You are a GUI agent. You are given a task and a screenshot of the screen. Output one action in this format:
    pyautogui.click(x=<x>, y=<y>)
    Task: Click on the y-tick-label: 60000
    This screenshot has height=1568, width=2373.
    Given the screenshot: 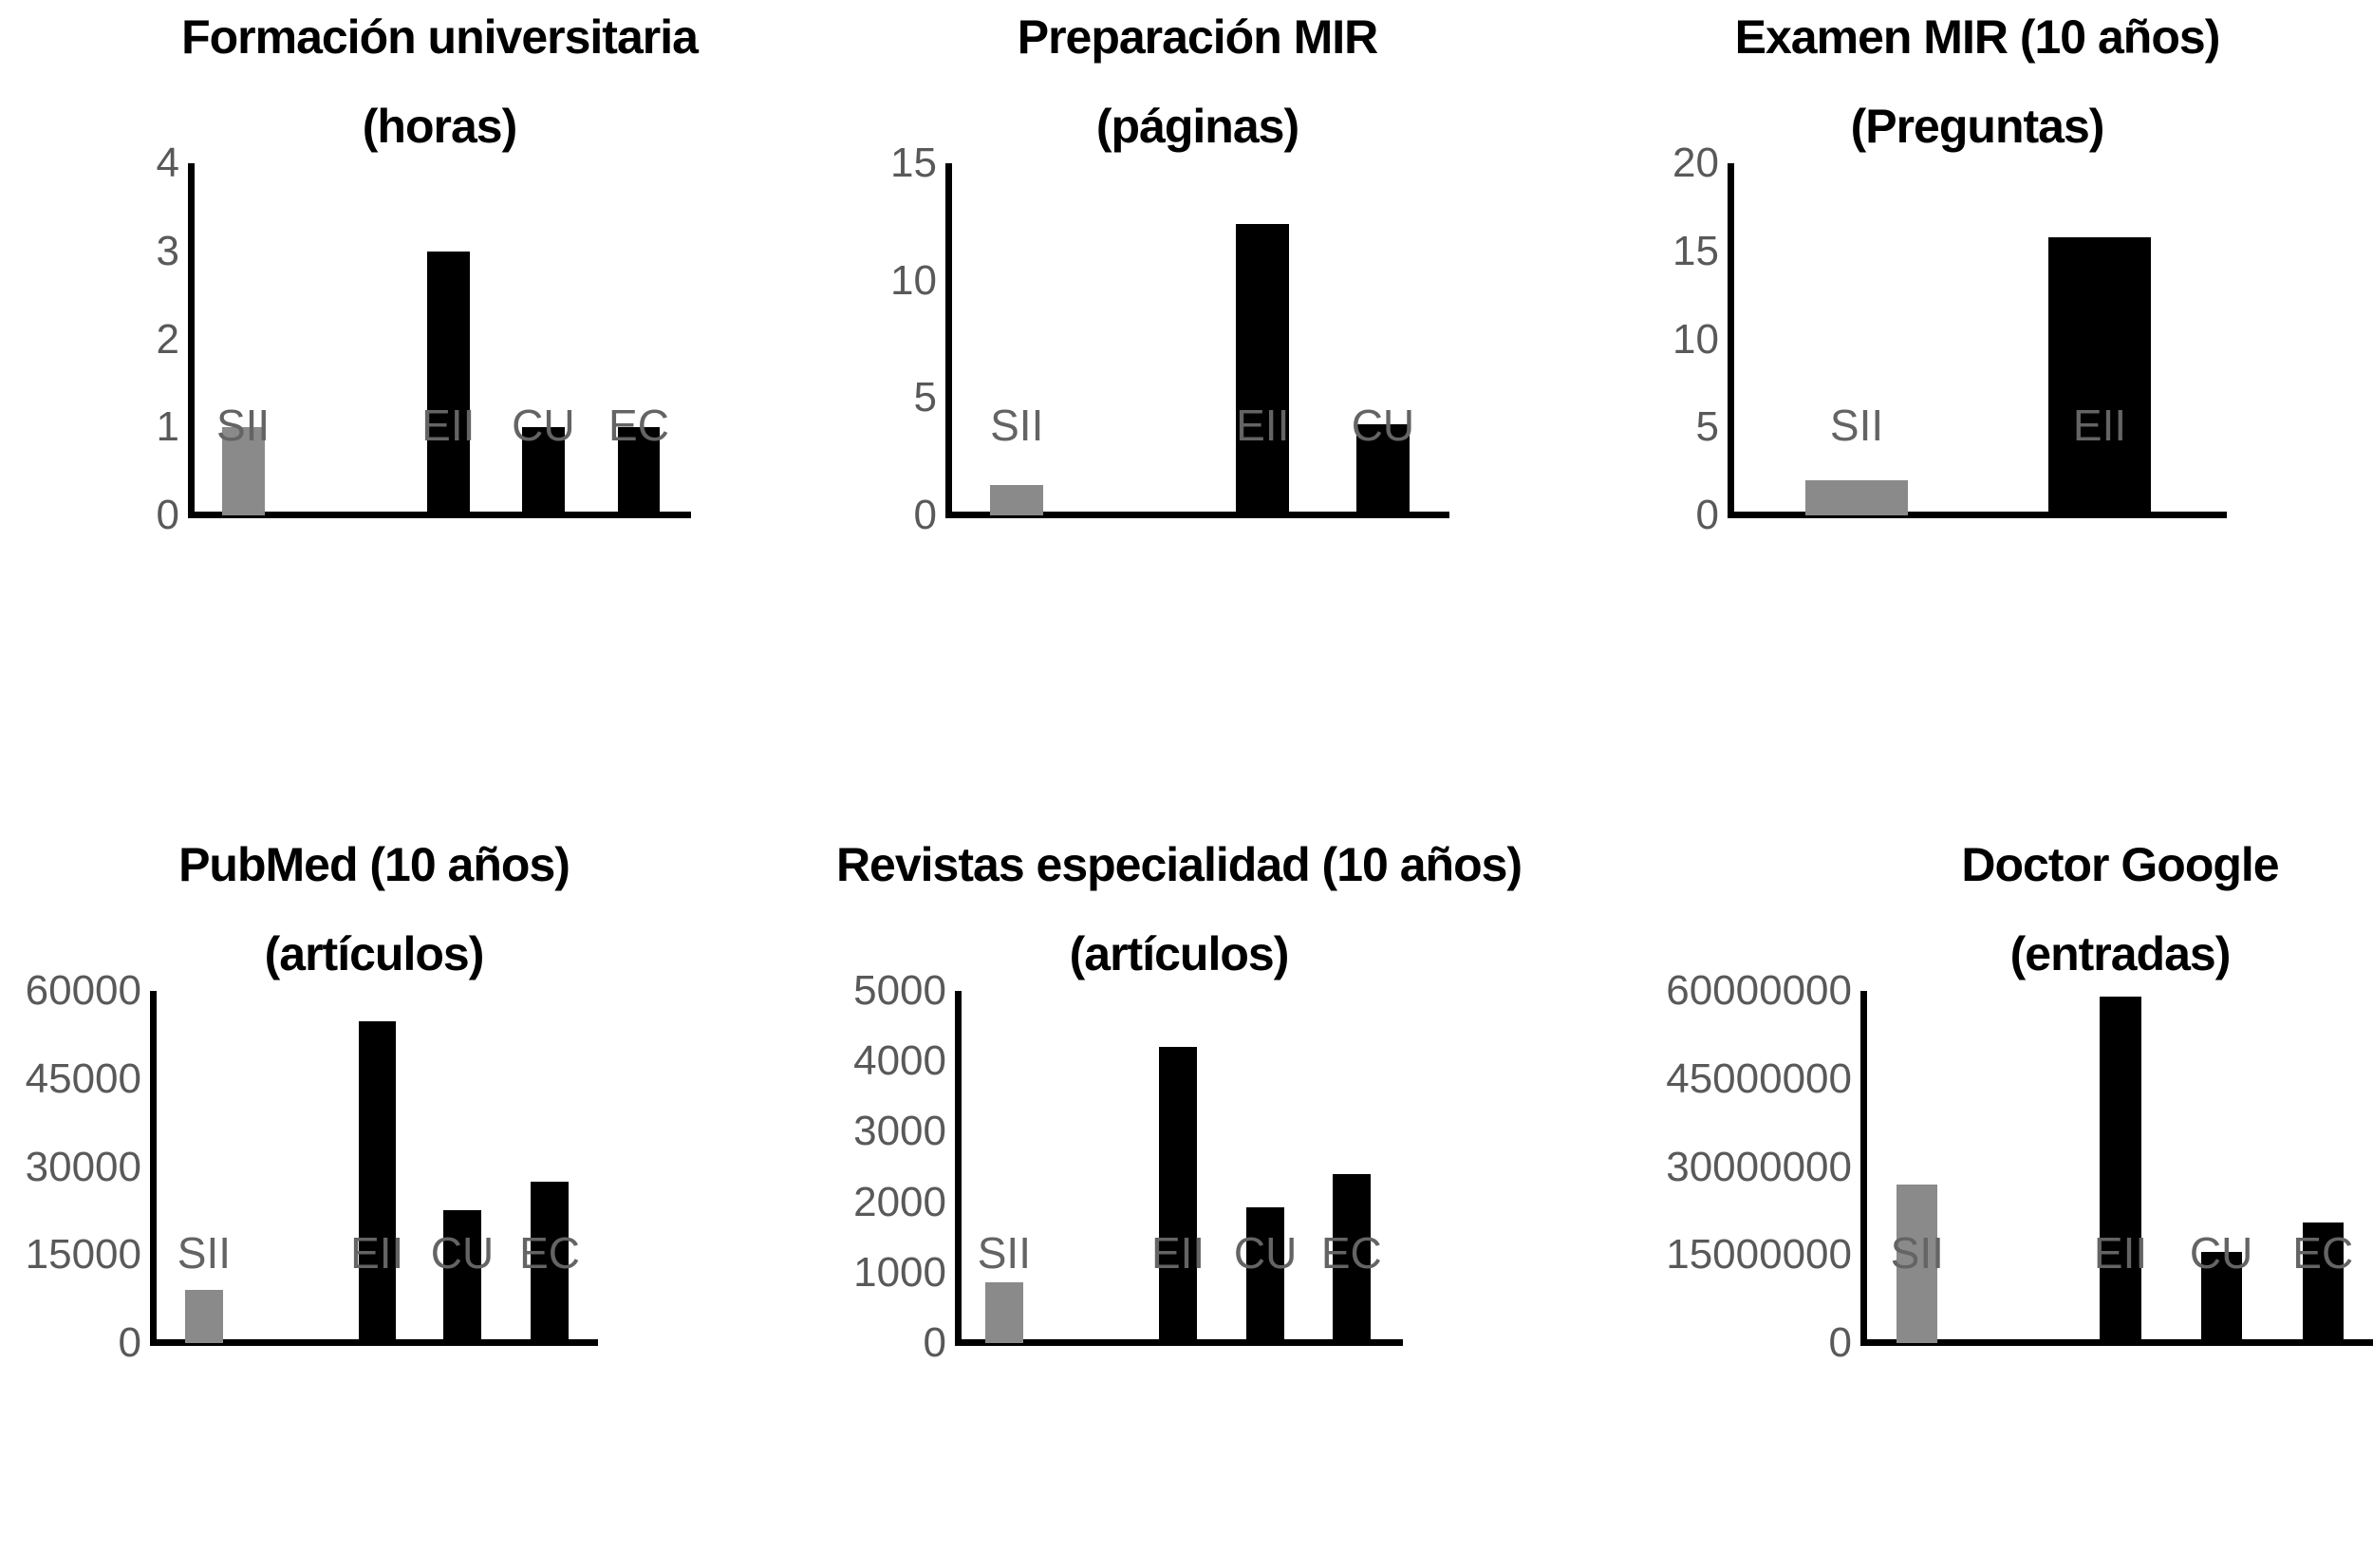 What is the action you would take?
    pyautogui.click(x=83, y=990)
    